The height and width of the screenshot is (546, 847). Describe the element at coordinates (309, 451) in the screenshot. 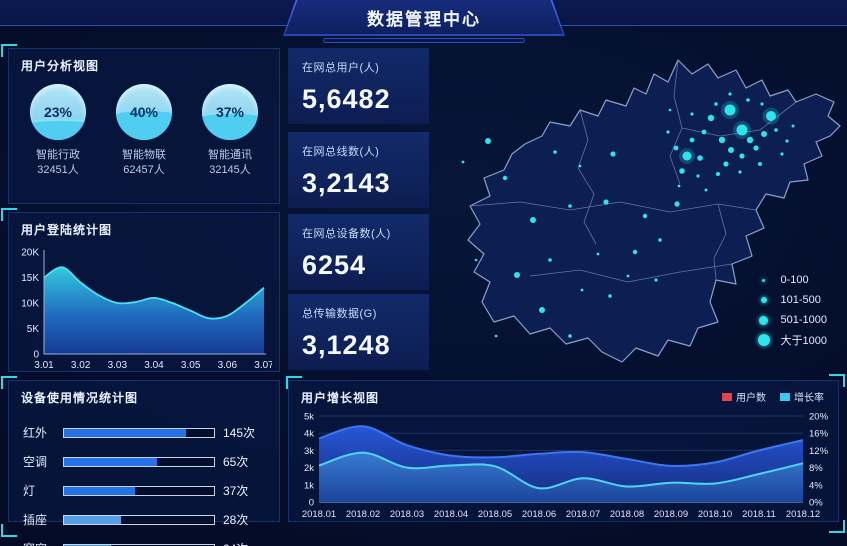

I see `svg-text: 3k` at that location.